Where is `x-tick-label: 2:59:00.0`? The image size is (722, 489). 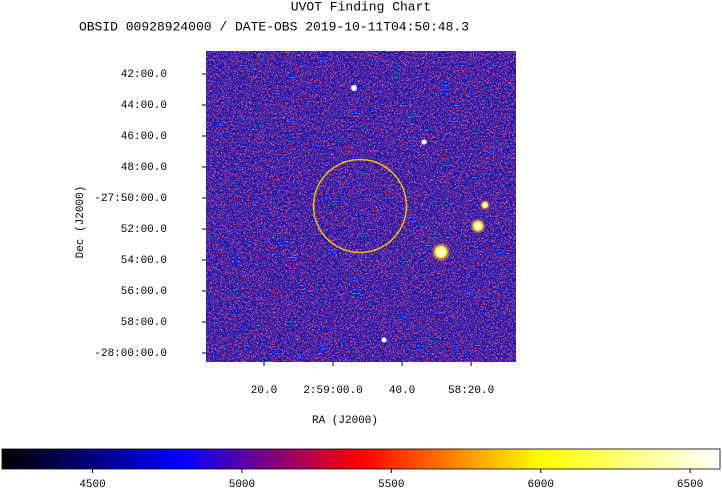 x-tick-label: 2:59:00.0 is located at coordinates (332, 391).